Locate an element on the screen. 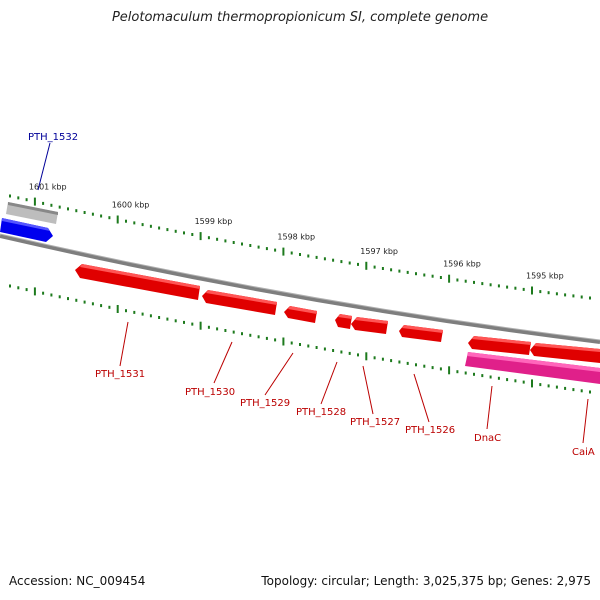  connector-dnac is located at coordinates (489, 407).